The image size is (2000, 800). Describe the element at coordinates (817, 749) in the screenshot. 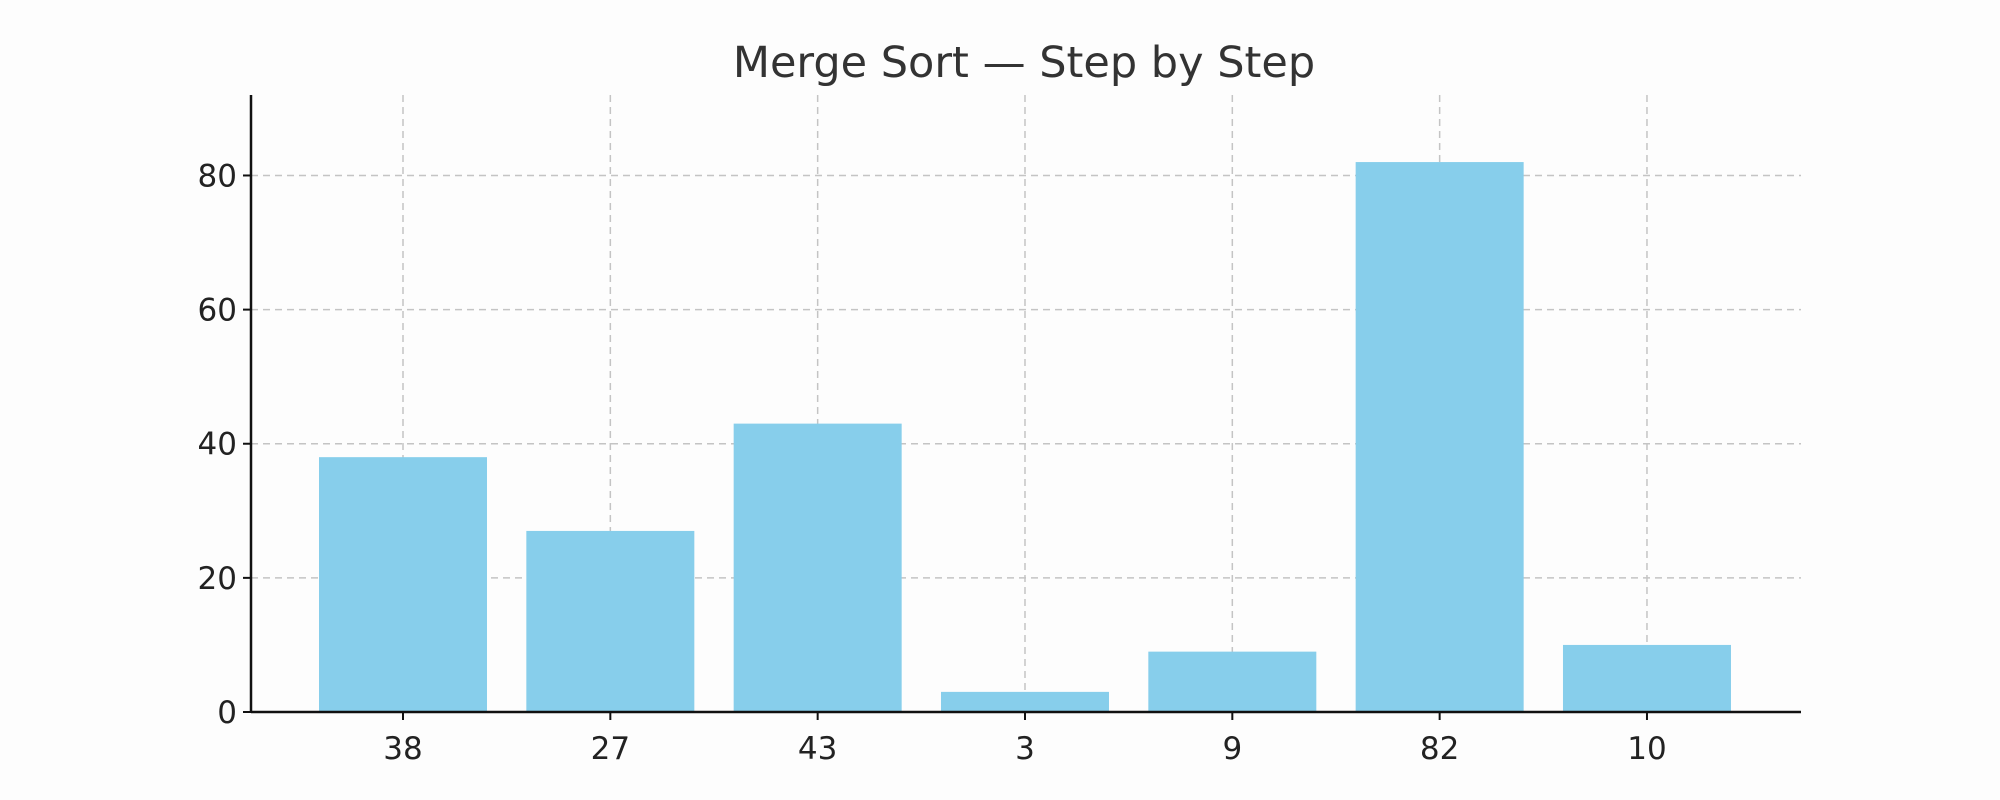

I see `x-tick-label: 43` at that location.